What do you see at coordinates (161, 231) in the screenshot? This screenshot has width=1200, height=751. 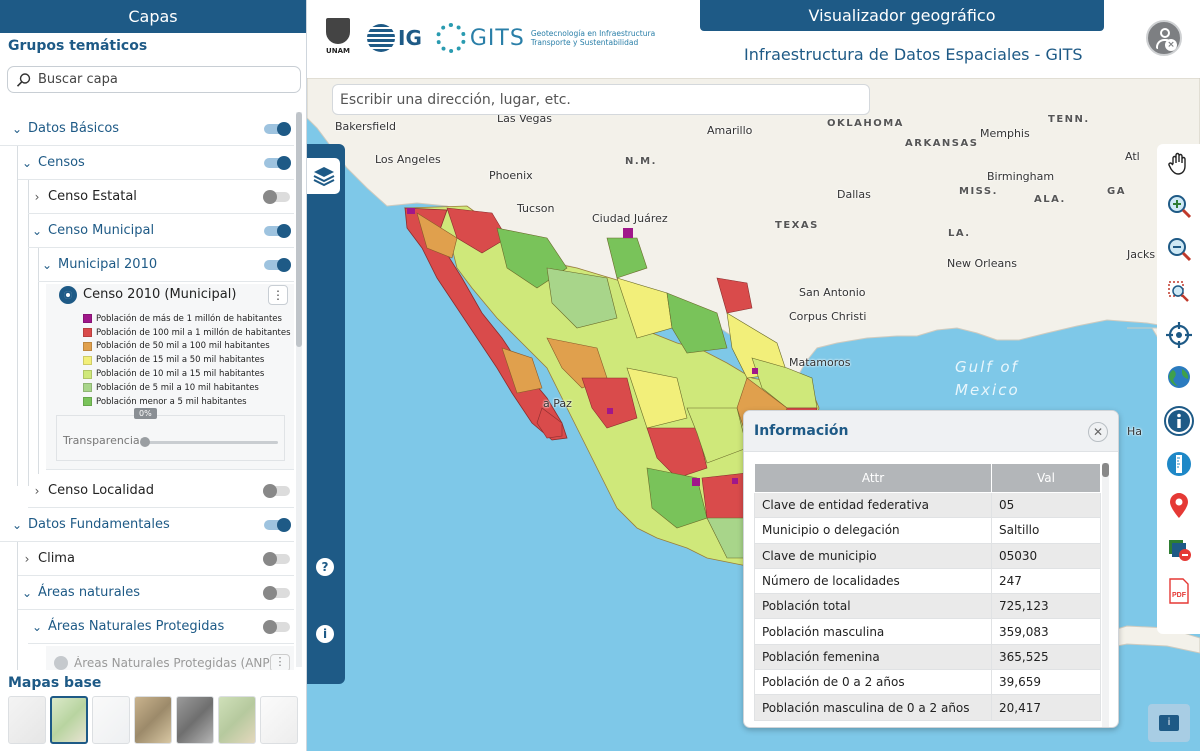 I see `tree-item-censo-municipal: ⌄ Censo Municipal` at bounding box center [161, 231].